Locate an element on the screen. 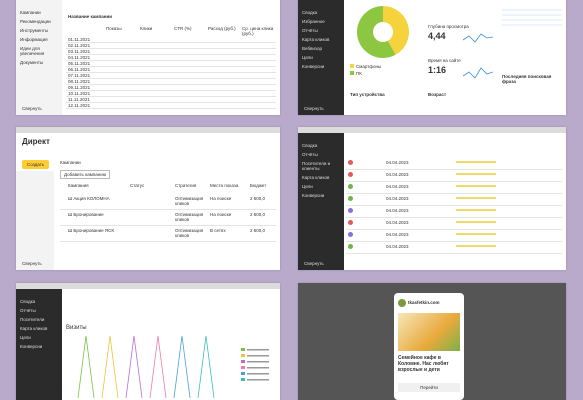 The image size is (583, 400). column-header: Клики is located at coordinates (146, 28).